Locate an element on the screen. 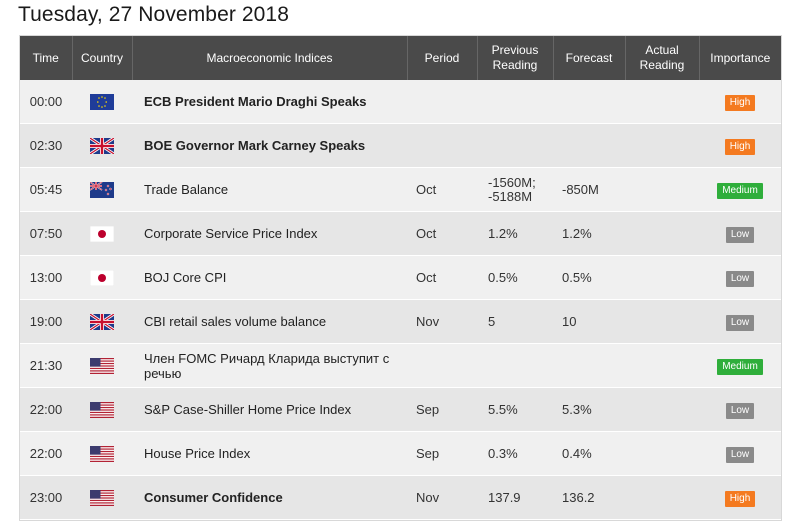  row-time: 07:50 is located at coordinates (46, 233).